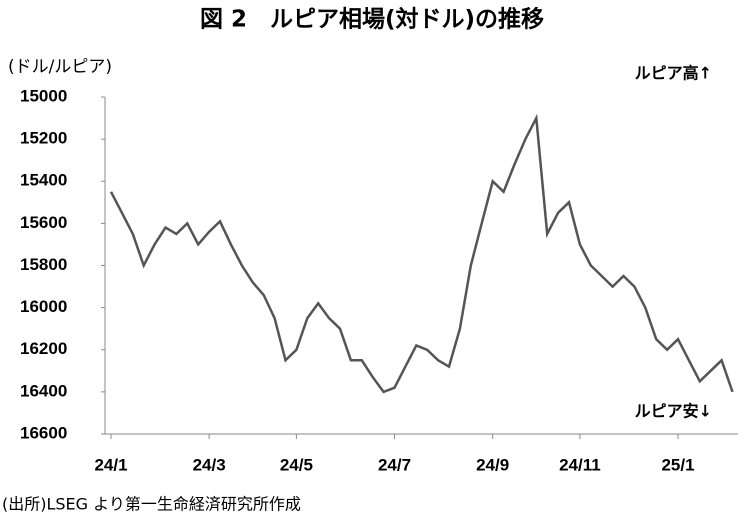 Image resolution: width=745 pixels, height=521 pixels. I want to click on y-tick-label: 15600, so click(43, 222).